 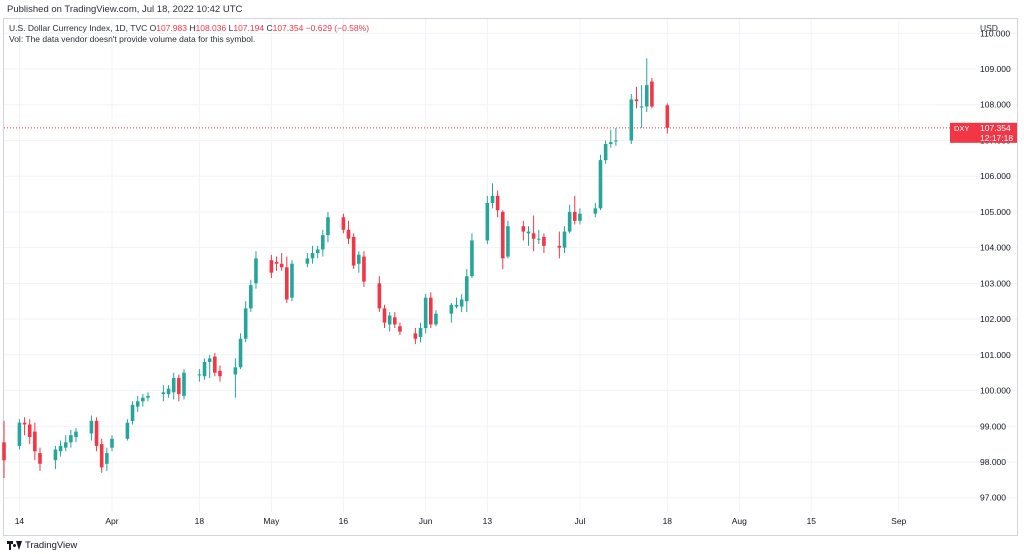 What do you see at coordinates (995, 69) in the screenshot?
I see `price-tick-label: 109.000` at bounding box center [995, 69].